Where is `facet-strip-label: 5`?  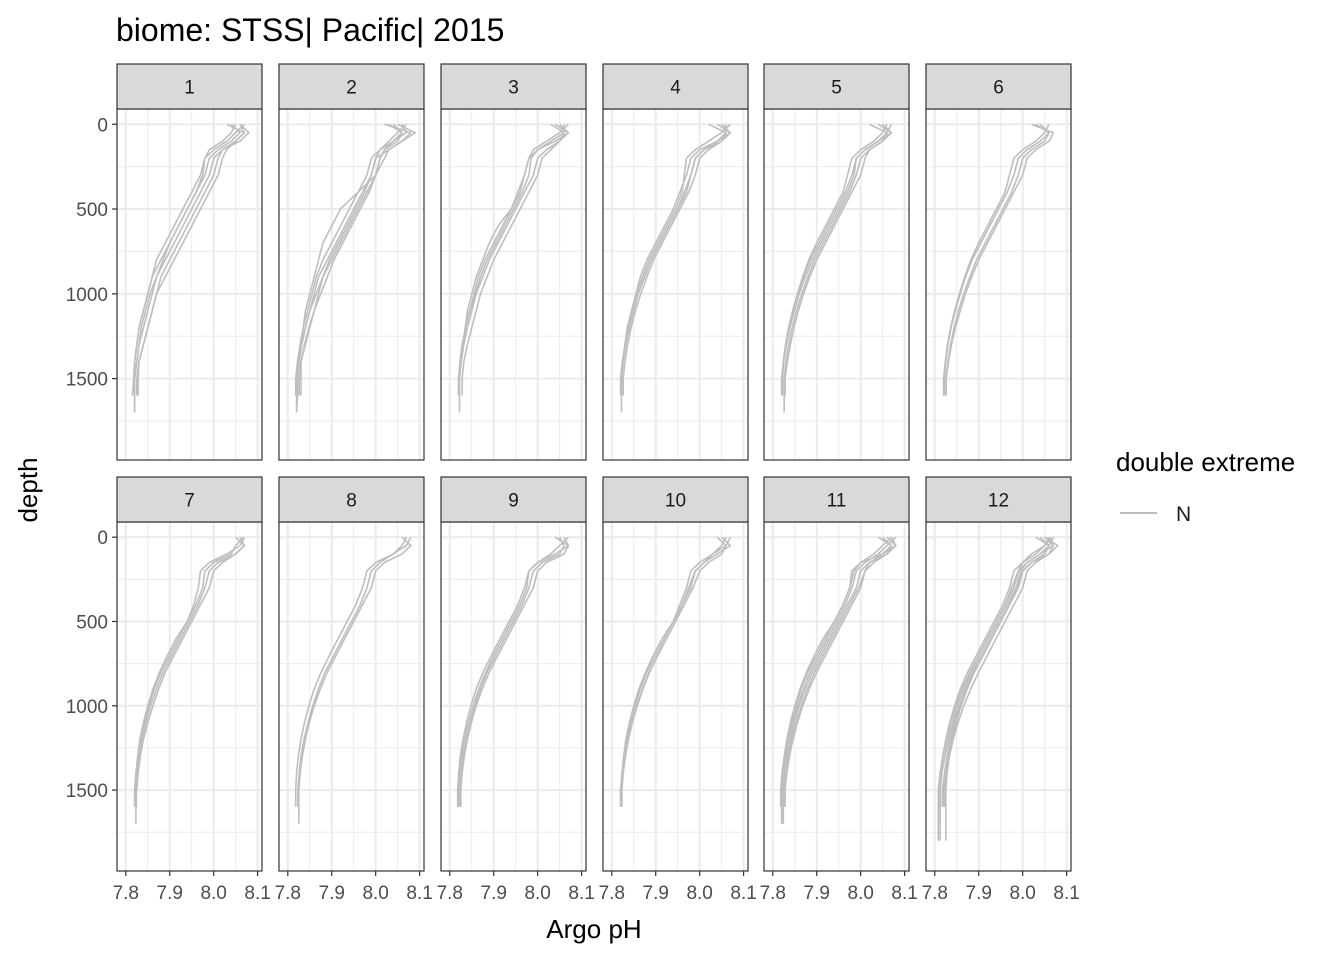 facet-strip-label: 5 is located at coordinates (836, 88).